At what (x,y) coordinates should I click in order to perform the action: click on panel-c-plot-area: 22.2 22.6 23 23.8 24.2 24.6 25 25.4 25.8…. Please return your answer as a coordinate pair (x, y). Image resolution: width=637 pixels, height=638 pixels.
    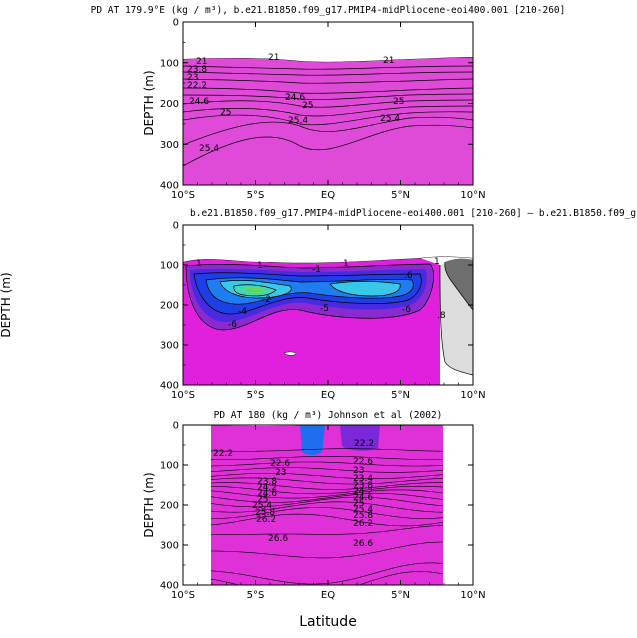
    Looking at the image, I should click on (328, 505).